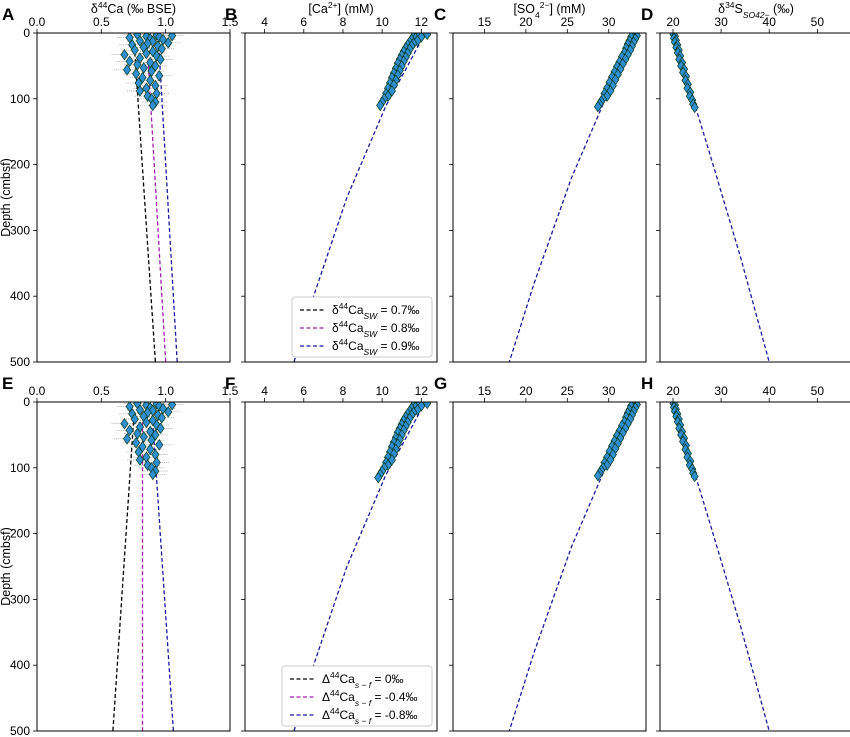 Image resolution: width=850 pixels, height=737 pixels. What do you see at coordinates (340, 8) in the screenshot?
I see `x-axis-label-B: [Ca2+] (mM)` at bounding box center [340, 8].